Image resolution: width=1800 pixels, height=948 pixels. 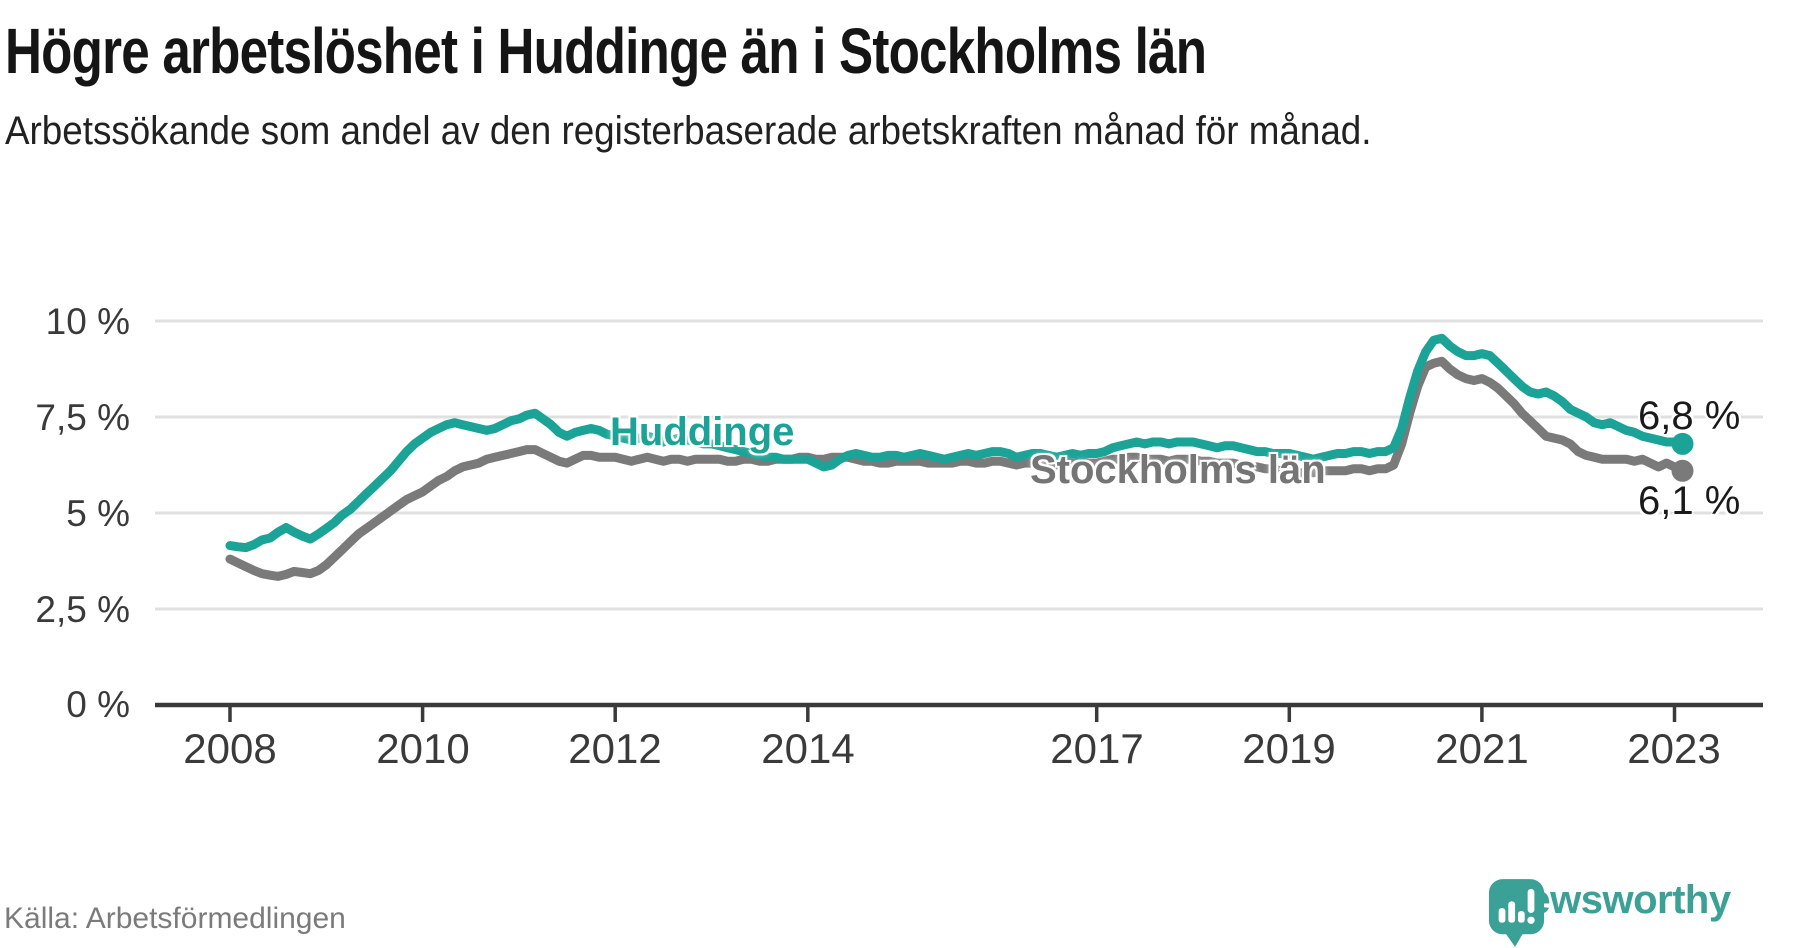 What do you see at coordinates (1689, 501) in the screenshot?
I see `end-value-label-stockholms-lan: 6,1 %` at bounding box center [1689, 501].